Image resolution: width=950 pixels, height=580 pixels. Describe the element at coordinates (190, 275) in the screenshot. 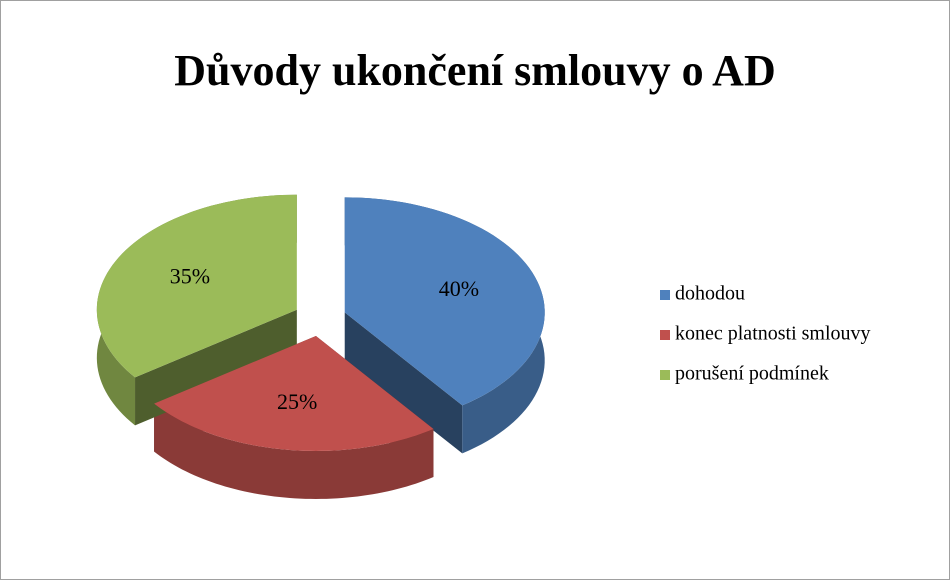

I see `data-label: 35%` at that location.